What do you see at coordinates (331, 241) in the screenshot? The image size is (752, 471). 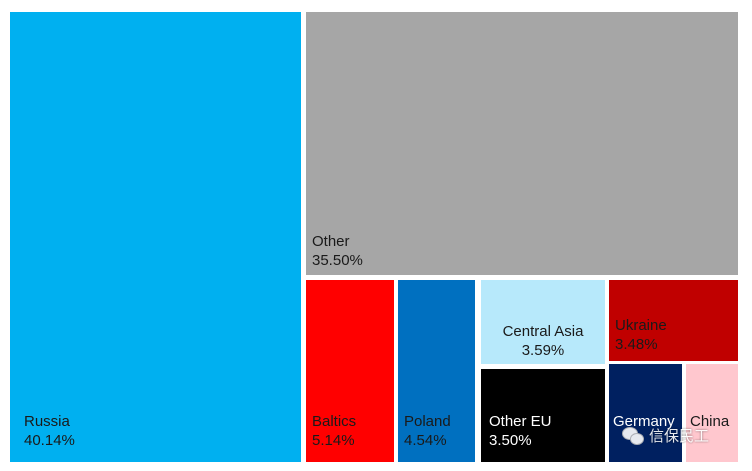 I see `tile-name: Other` at bounding box center [331, 241].